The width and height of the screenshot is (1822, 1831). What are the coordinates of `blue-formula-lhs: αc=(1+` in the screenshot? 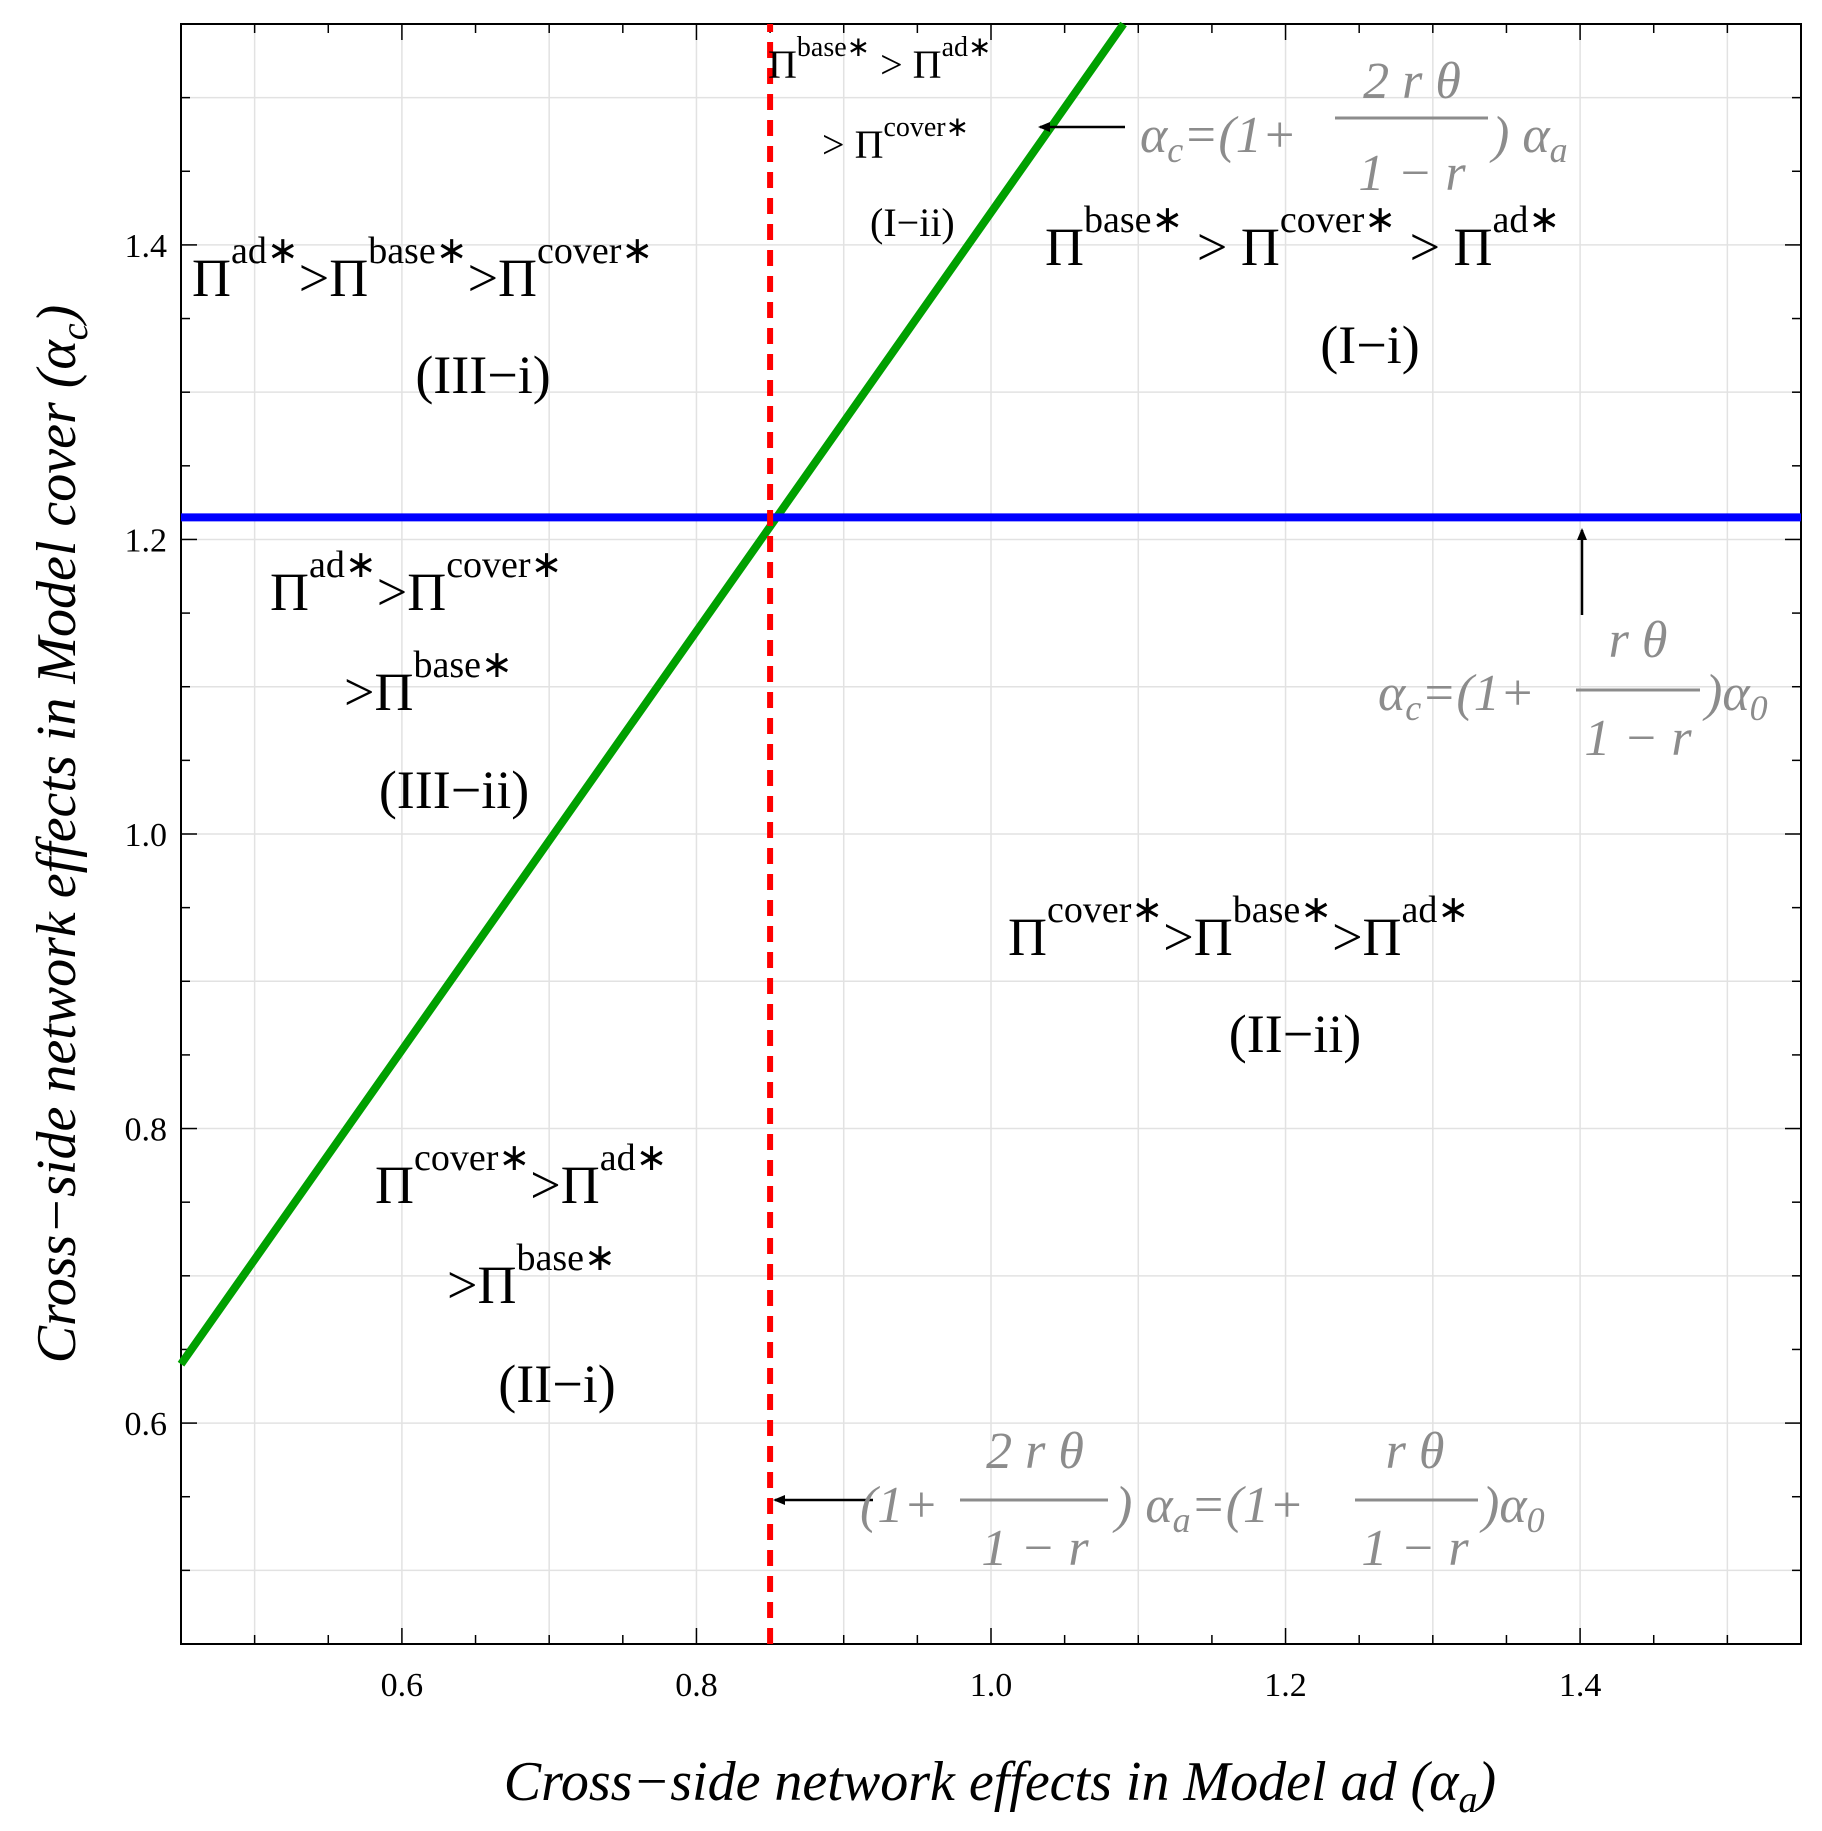 It's located at (1456, 696).